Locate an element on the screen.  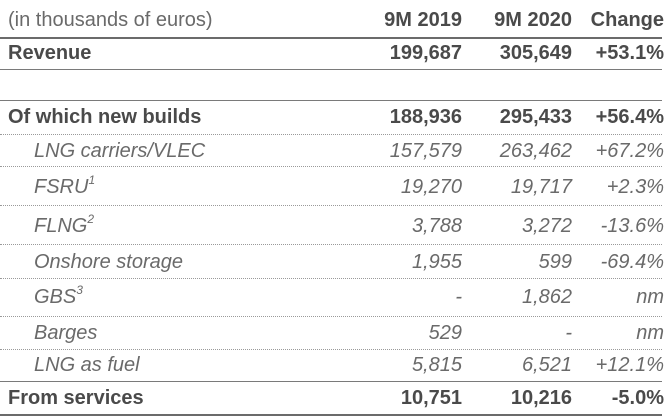
item-row-lng-carriers: LNG carriers/VLEC 157,579 263,462 +67.2% is located at coordinates (335, 153).